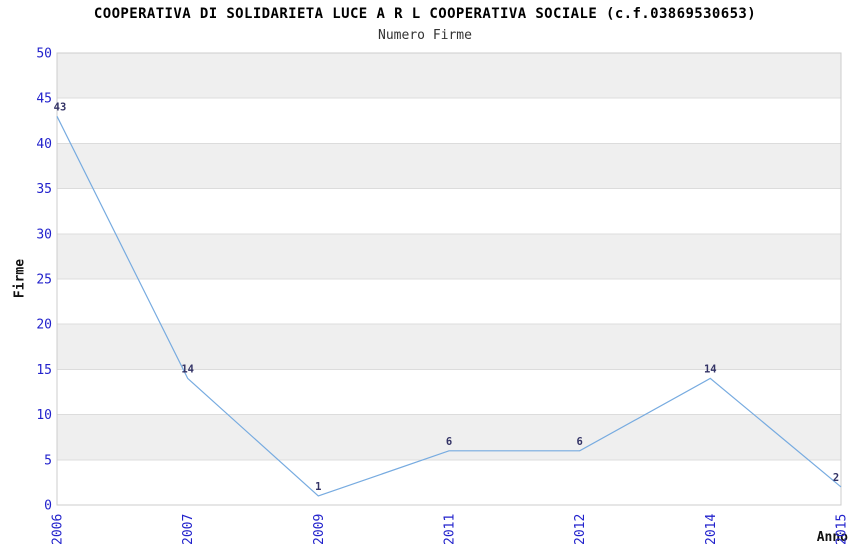 Image resolution: width=850 pixels, height=550 pixels. What do you see at coordinates (44, 144) in the screenshot?
I see `y-tick-label: 40` at bounding box center [44, 144].